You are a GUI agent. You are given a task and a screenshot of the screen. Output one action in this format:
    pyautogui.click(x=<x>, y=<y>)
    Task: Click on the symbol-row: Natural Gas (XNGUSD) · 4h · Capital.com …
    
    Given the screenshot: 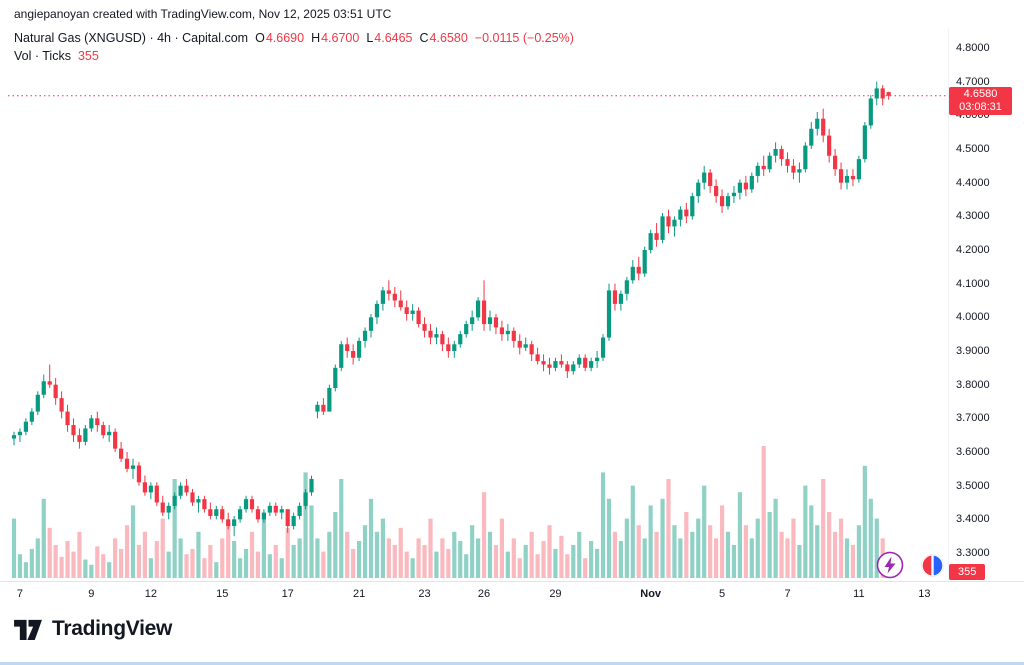 What is the action you would take?
    pyautogui.click(x=294, y=38)
    